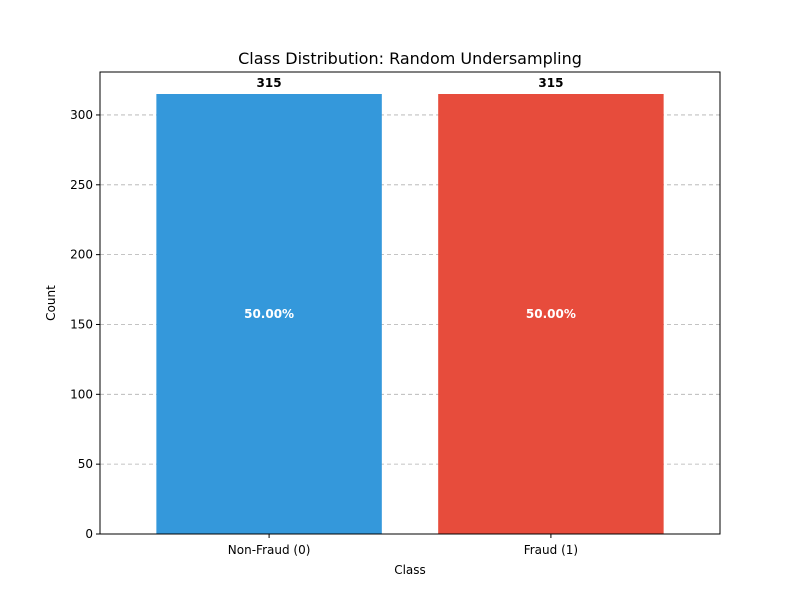 This screenshot has width=800, height=600. I want to click on y-tick-label: 200, so click(81, 255).